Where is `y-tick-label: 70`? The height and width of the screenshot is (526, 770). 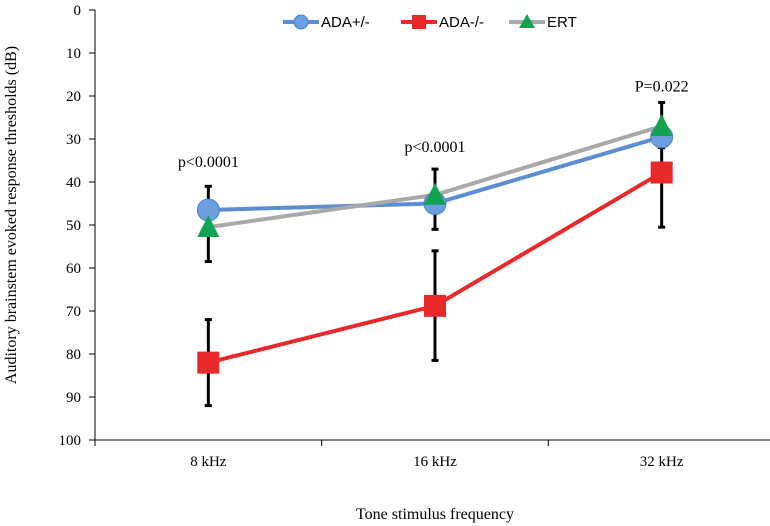
y-tick-label: 70 is located at coordinates (73, 312).